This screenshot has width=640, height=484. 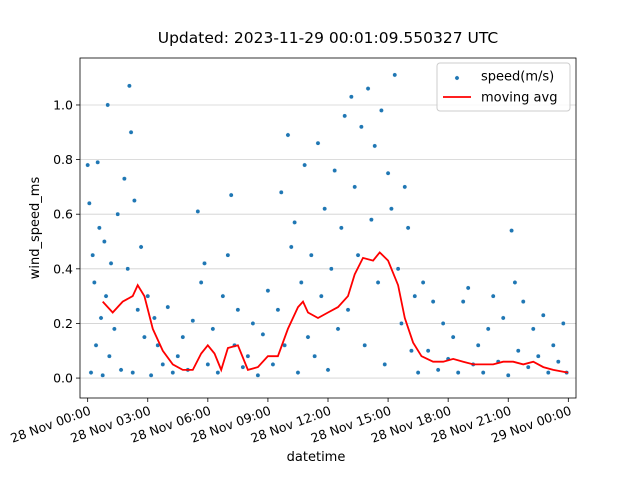 What do you see at coordinates (517, 77) in the screenshot?
I see `legend-label: speed(m/s)` at bounding box center [517, 77].